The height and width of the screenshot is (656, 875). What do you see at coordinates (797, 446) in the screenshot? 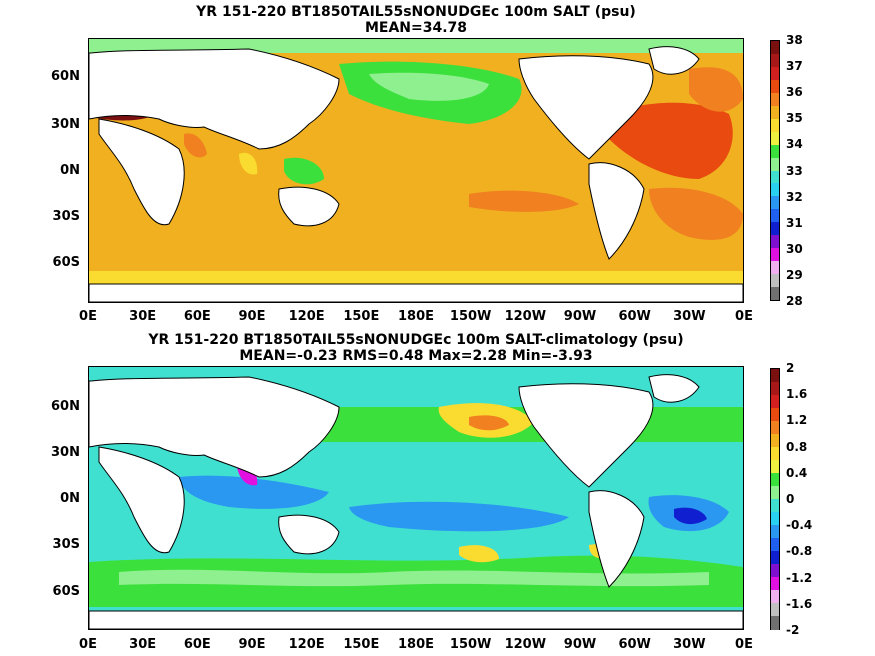
I see `p2-colorbar-label: 0.8` at bounding box center [797, 446].